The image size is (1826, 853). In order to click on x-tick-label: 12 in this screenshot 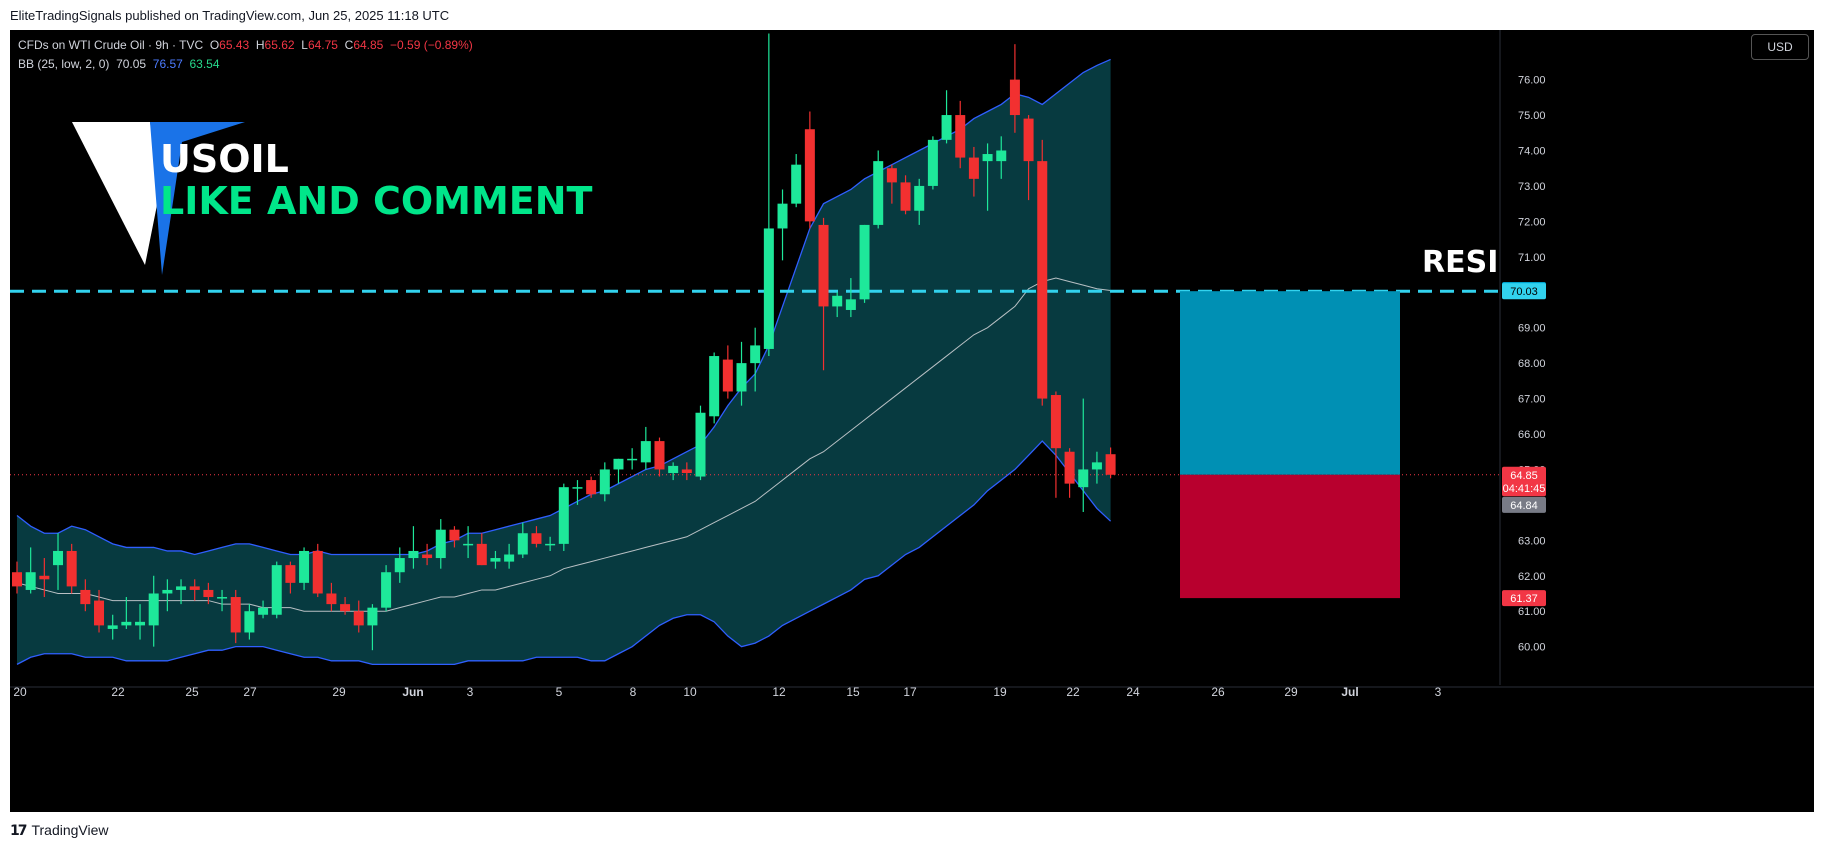, I will do `click(779, 692)`.